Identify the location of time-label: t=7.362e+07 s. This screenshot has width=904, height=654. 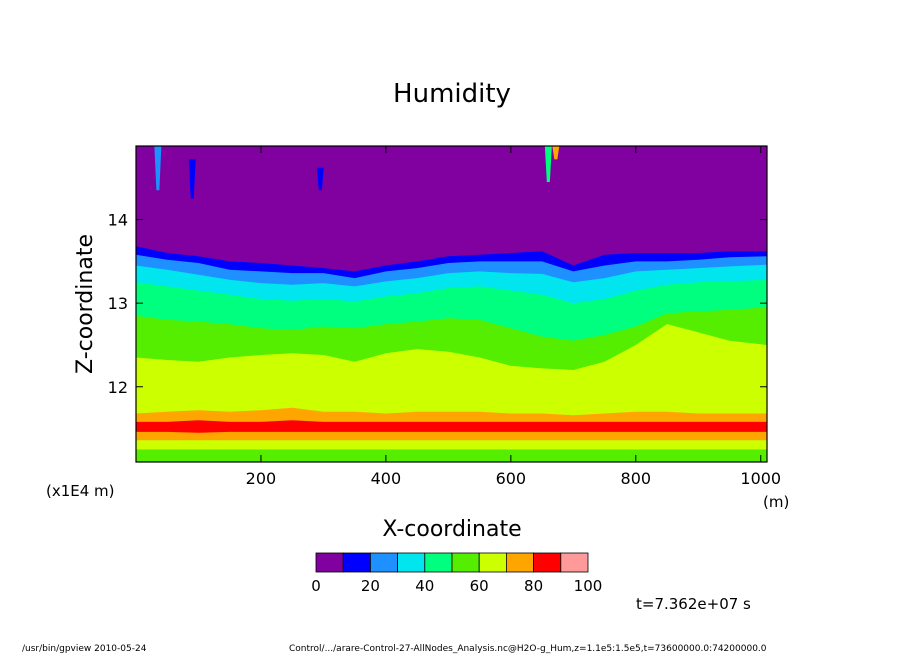
(693, 604).